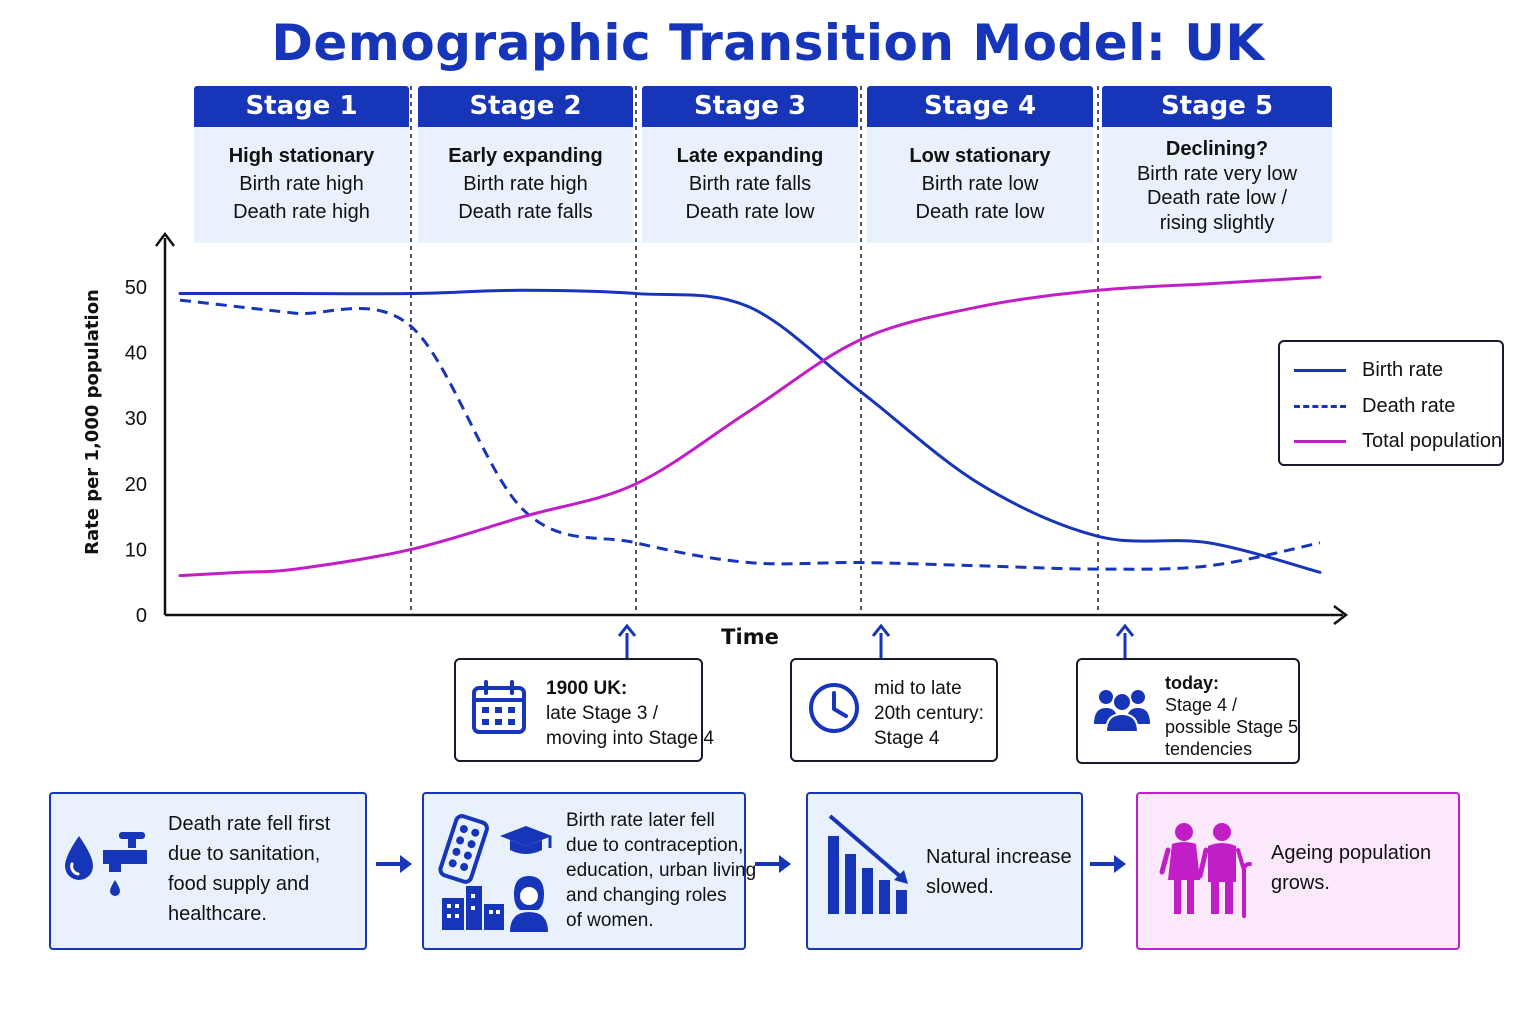  I want to click on stage-5-line: Death rate low /, so click(1217, 198).